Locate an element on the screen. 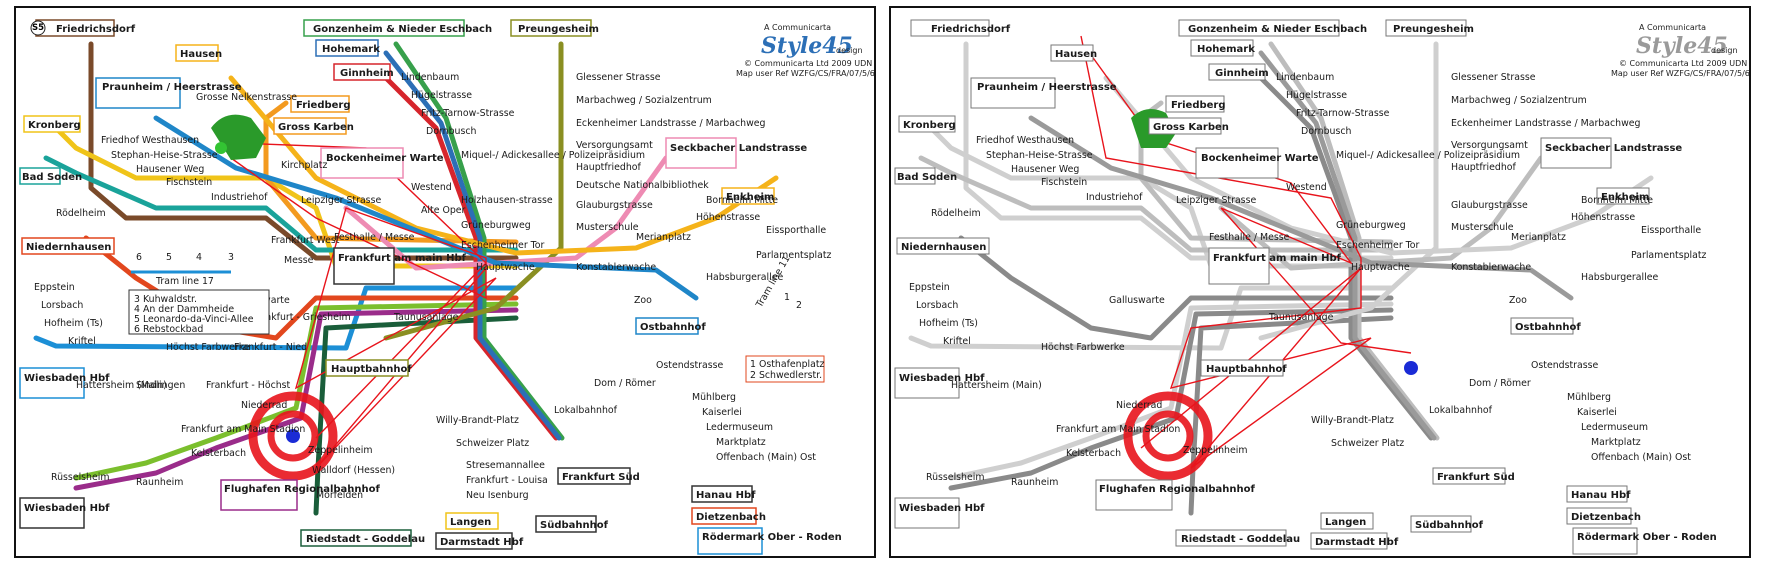 Image resolution: width=1766 pixels, height=567 pixels. station-zeppelinheim: Zeppelinheim is located at coordinates (340, 450).